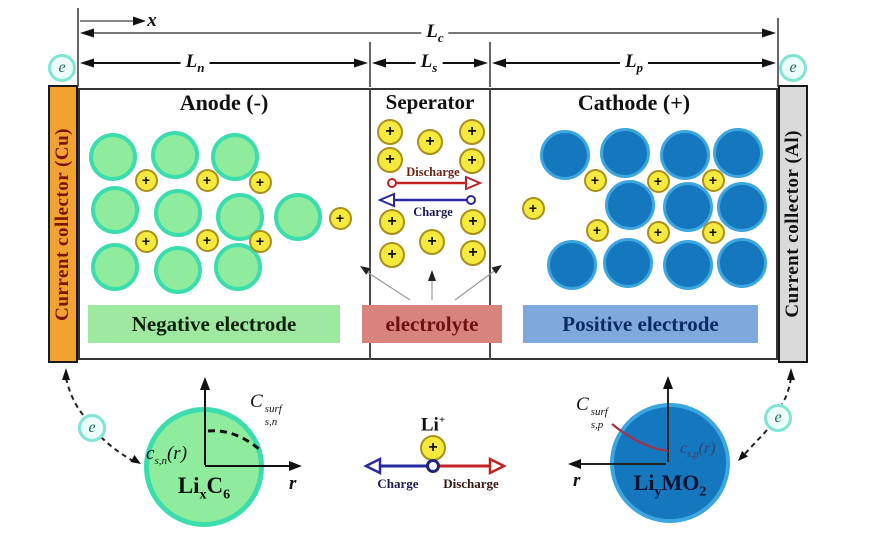 This screenshot has width=880, height=540. I want to click on cathode-r-axis-label: r, so click(577, 480).